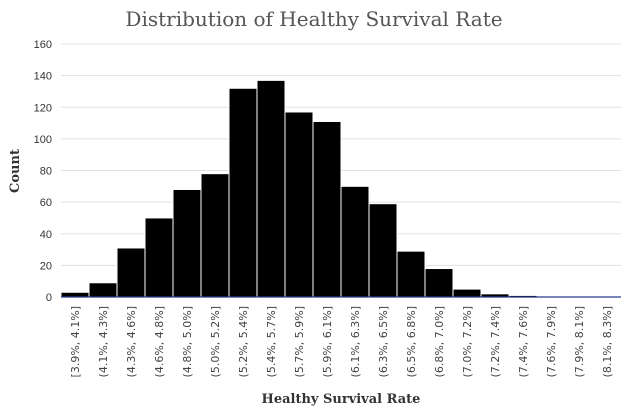 This screenshot has width=628, height=414. Describe the element at coordinates (43, 108) in the screenshot. I see `y-tick-label: 120` at that location.